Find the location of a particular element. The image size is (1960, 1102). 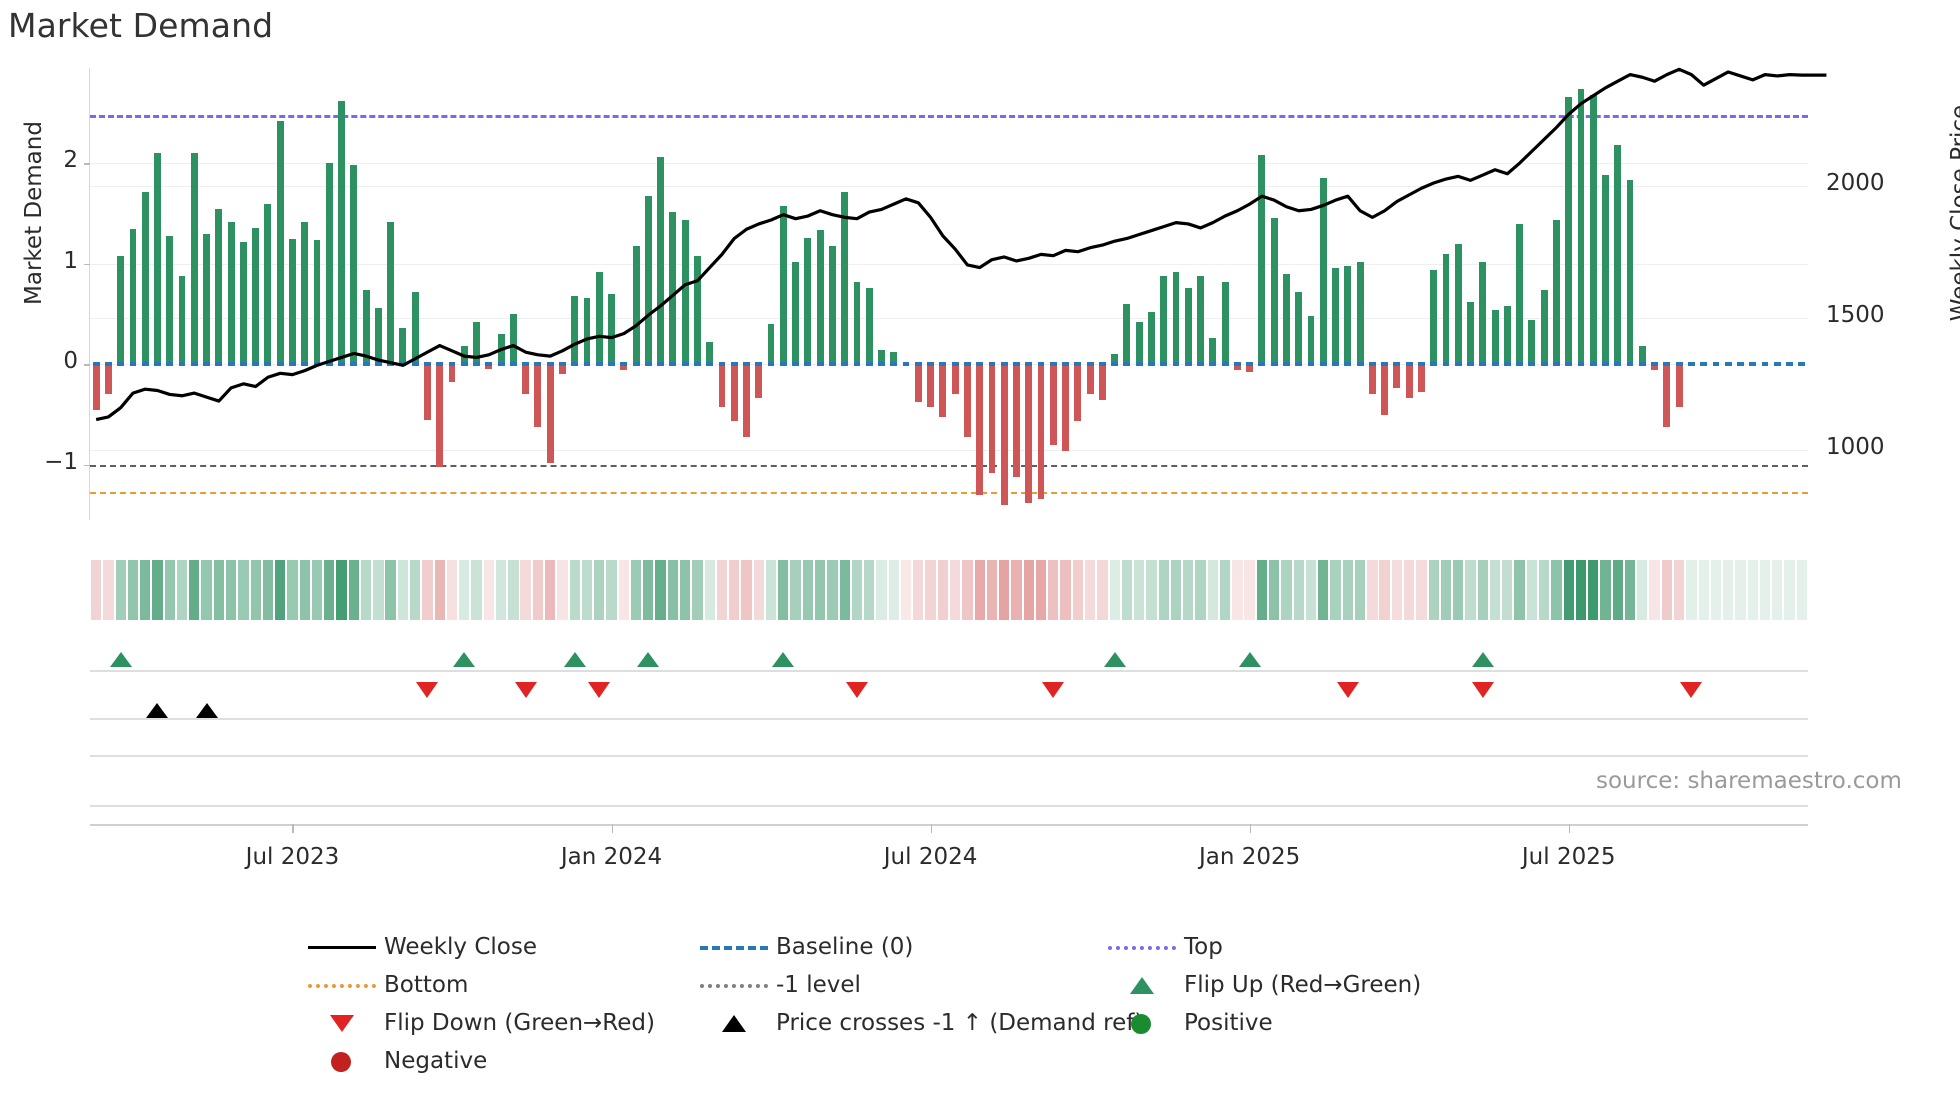

x-tickmark is located at coordinates (612, 828).